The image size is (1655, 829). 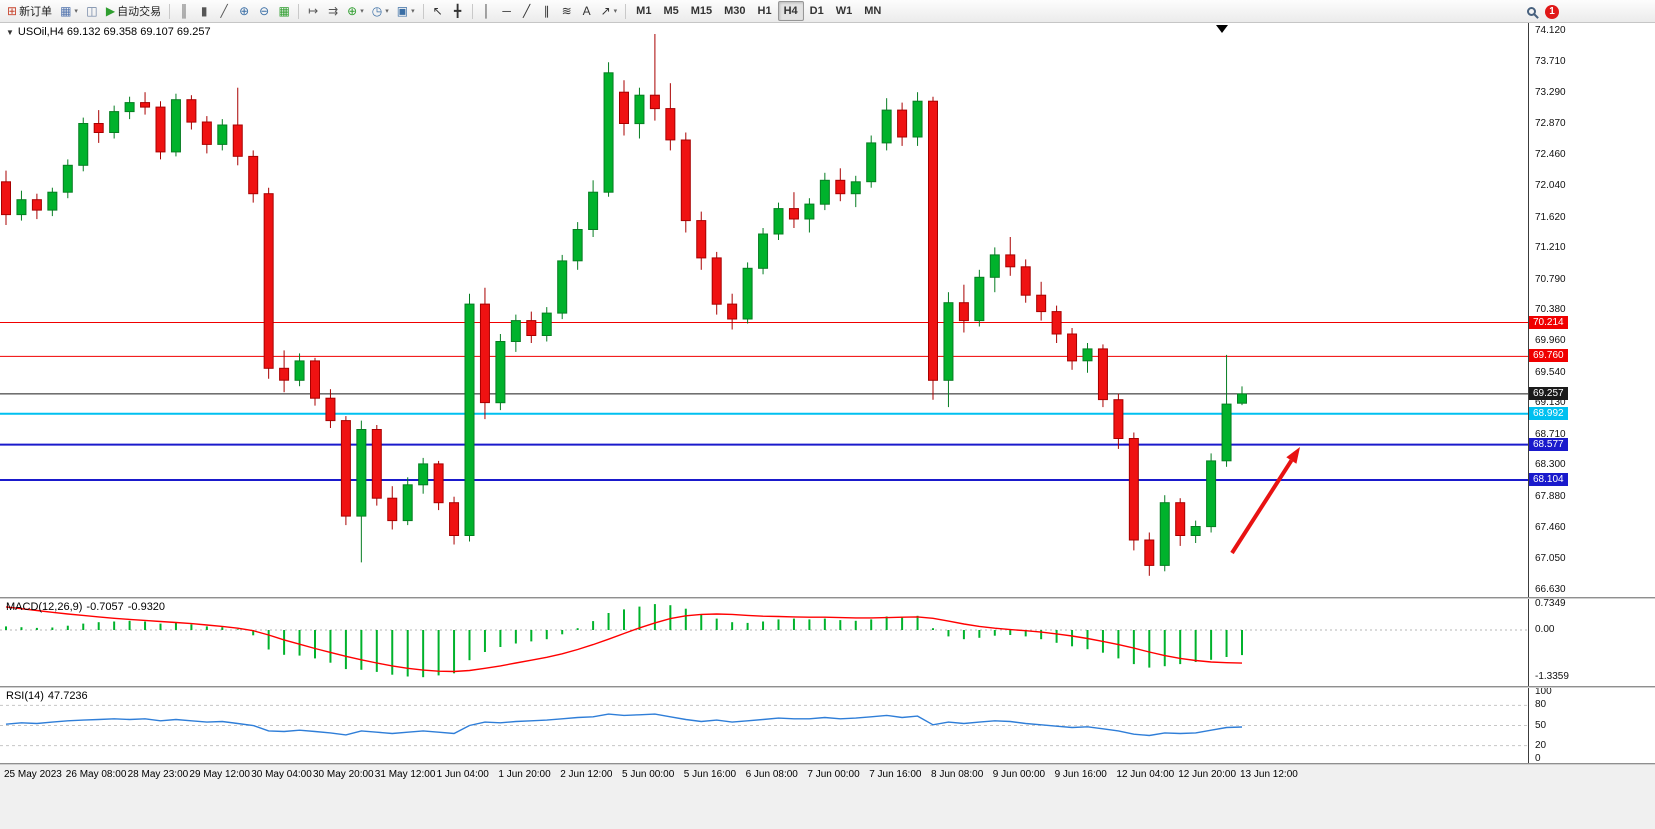 What do you see at coordinates (1207, 774) in the screenshot?
I see `time-axis-label: 12 Jun 20:00` at bounding box center [1207, 774].